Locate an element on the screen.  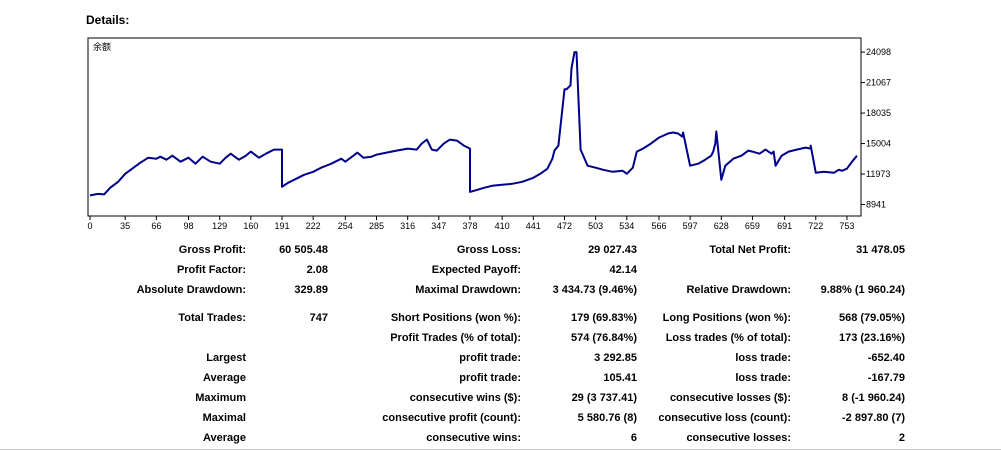
largest-loss-value: -652.40 is located at coordinates (886, 358).